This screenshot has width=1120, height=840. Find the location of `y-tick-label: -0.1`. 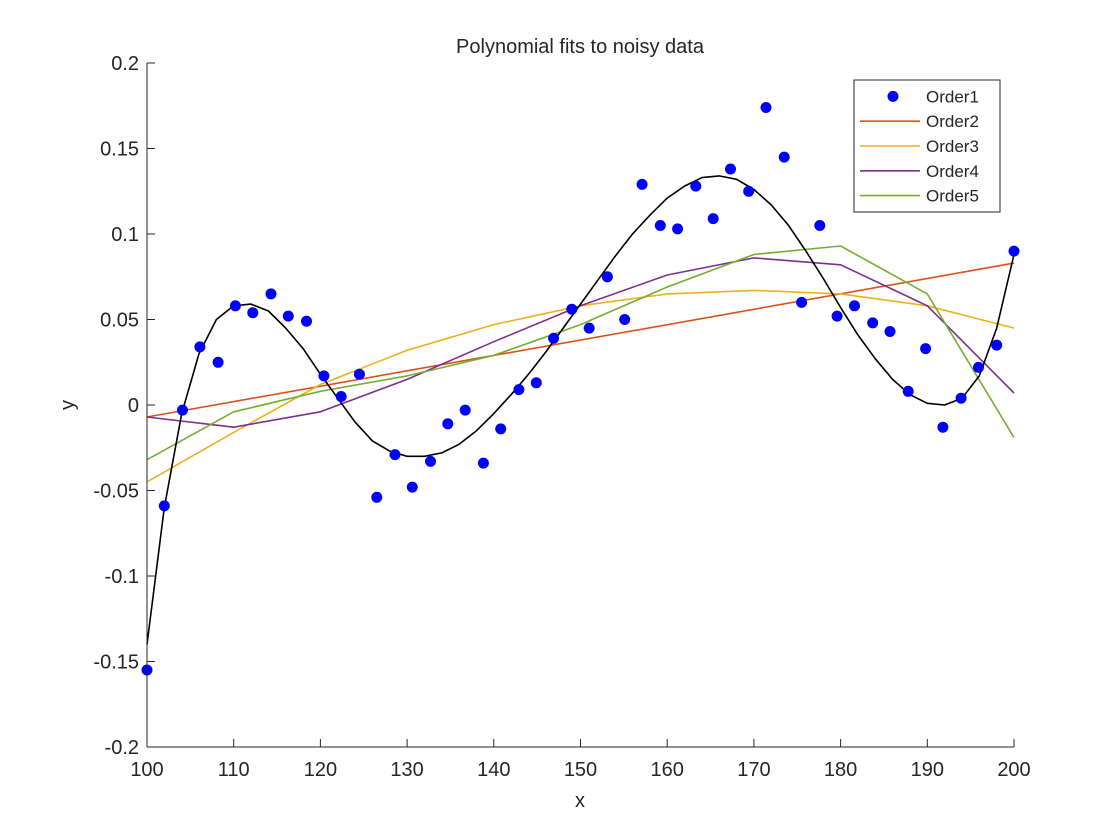

y-tick-label: -0.1 is located at coordinates (122, 577).